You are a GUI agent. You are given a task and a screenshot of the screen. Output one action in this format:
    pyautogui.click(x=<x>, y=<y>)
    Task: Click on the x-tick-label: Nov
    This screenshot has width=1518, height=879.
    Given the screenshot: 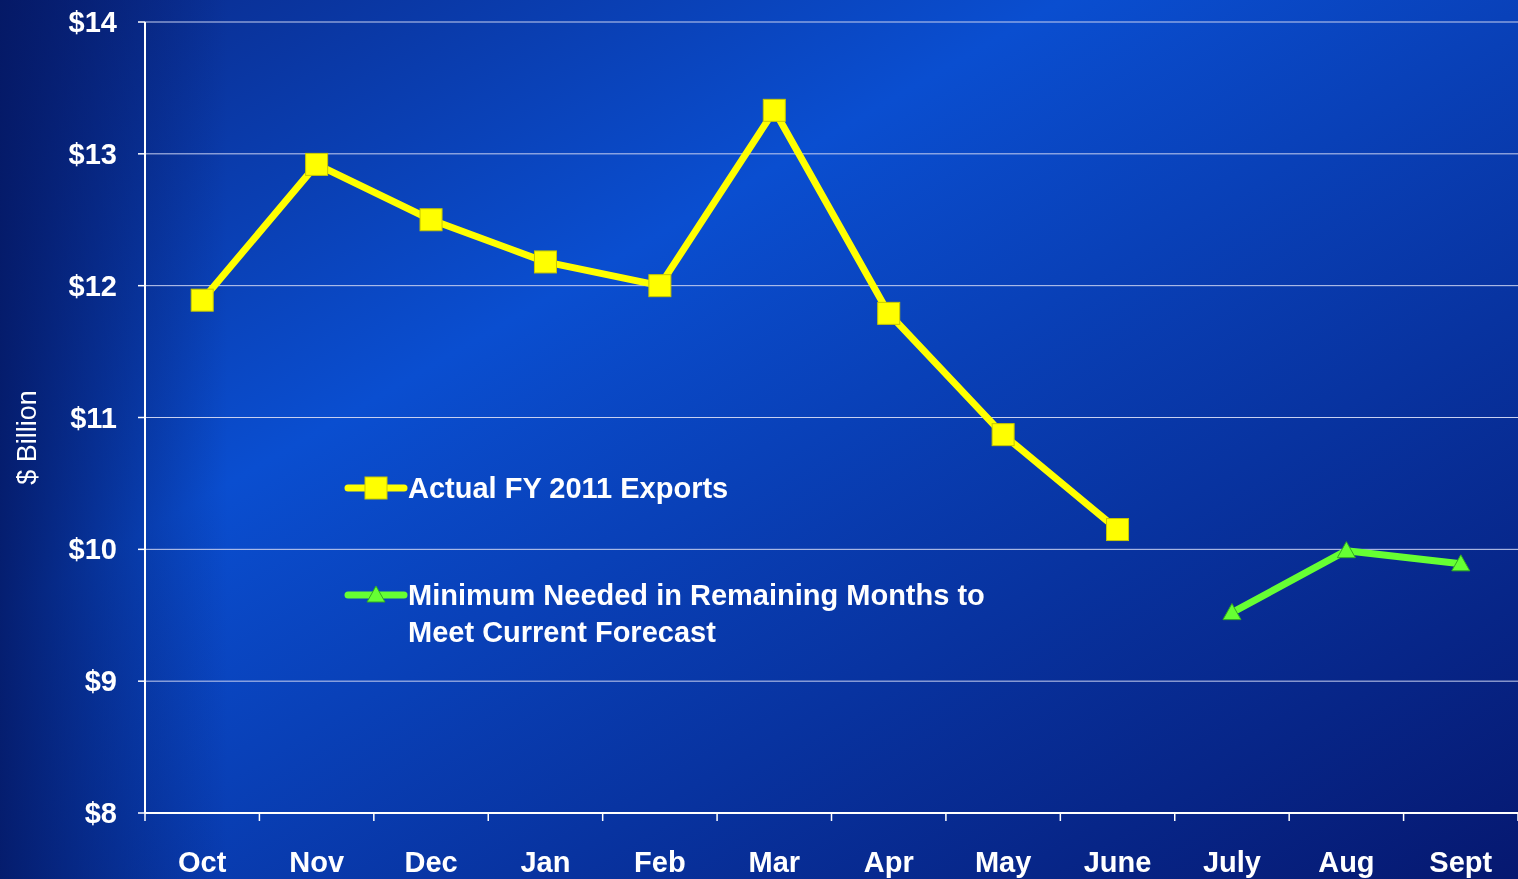 What is the action you would take?
    pyautogui.click(x=317, y=862)
    